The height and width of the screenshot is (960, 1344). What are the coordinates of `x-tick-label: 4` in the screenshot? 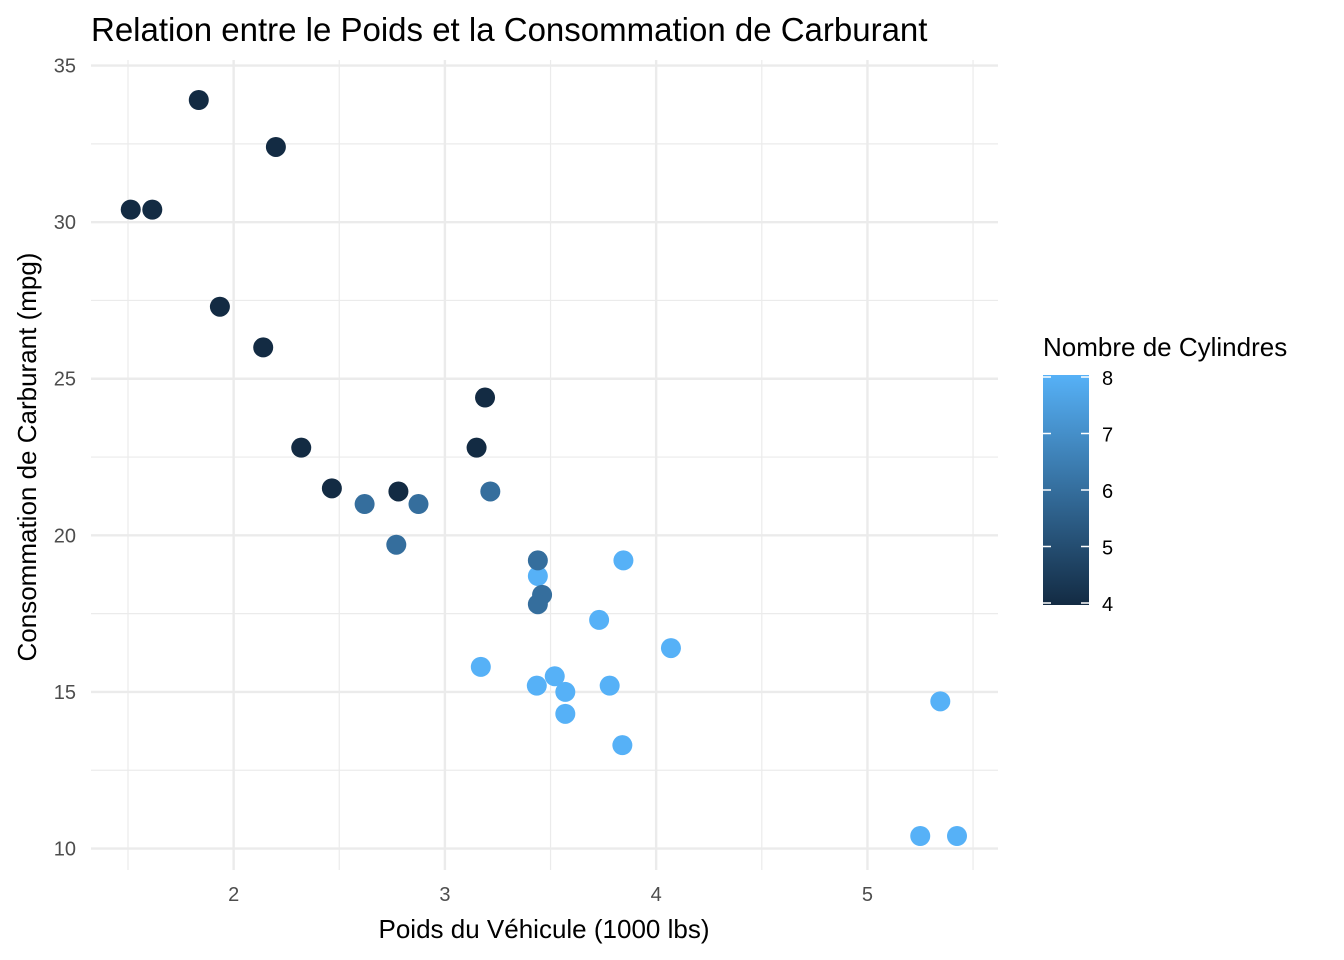 It's located at (656, 895).